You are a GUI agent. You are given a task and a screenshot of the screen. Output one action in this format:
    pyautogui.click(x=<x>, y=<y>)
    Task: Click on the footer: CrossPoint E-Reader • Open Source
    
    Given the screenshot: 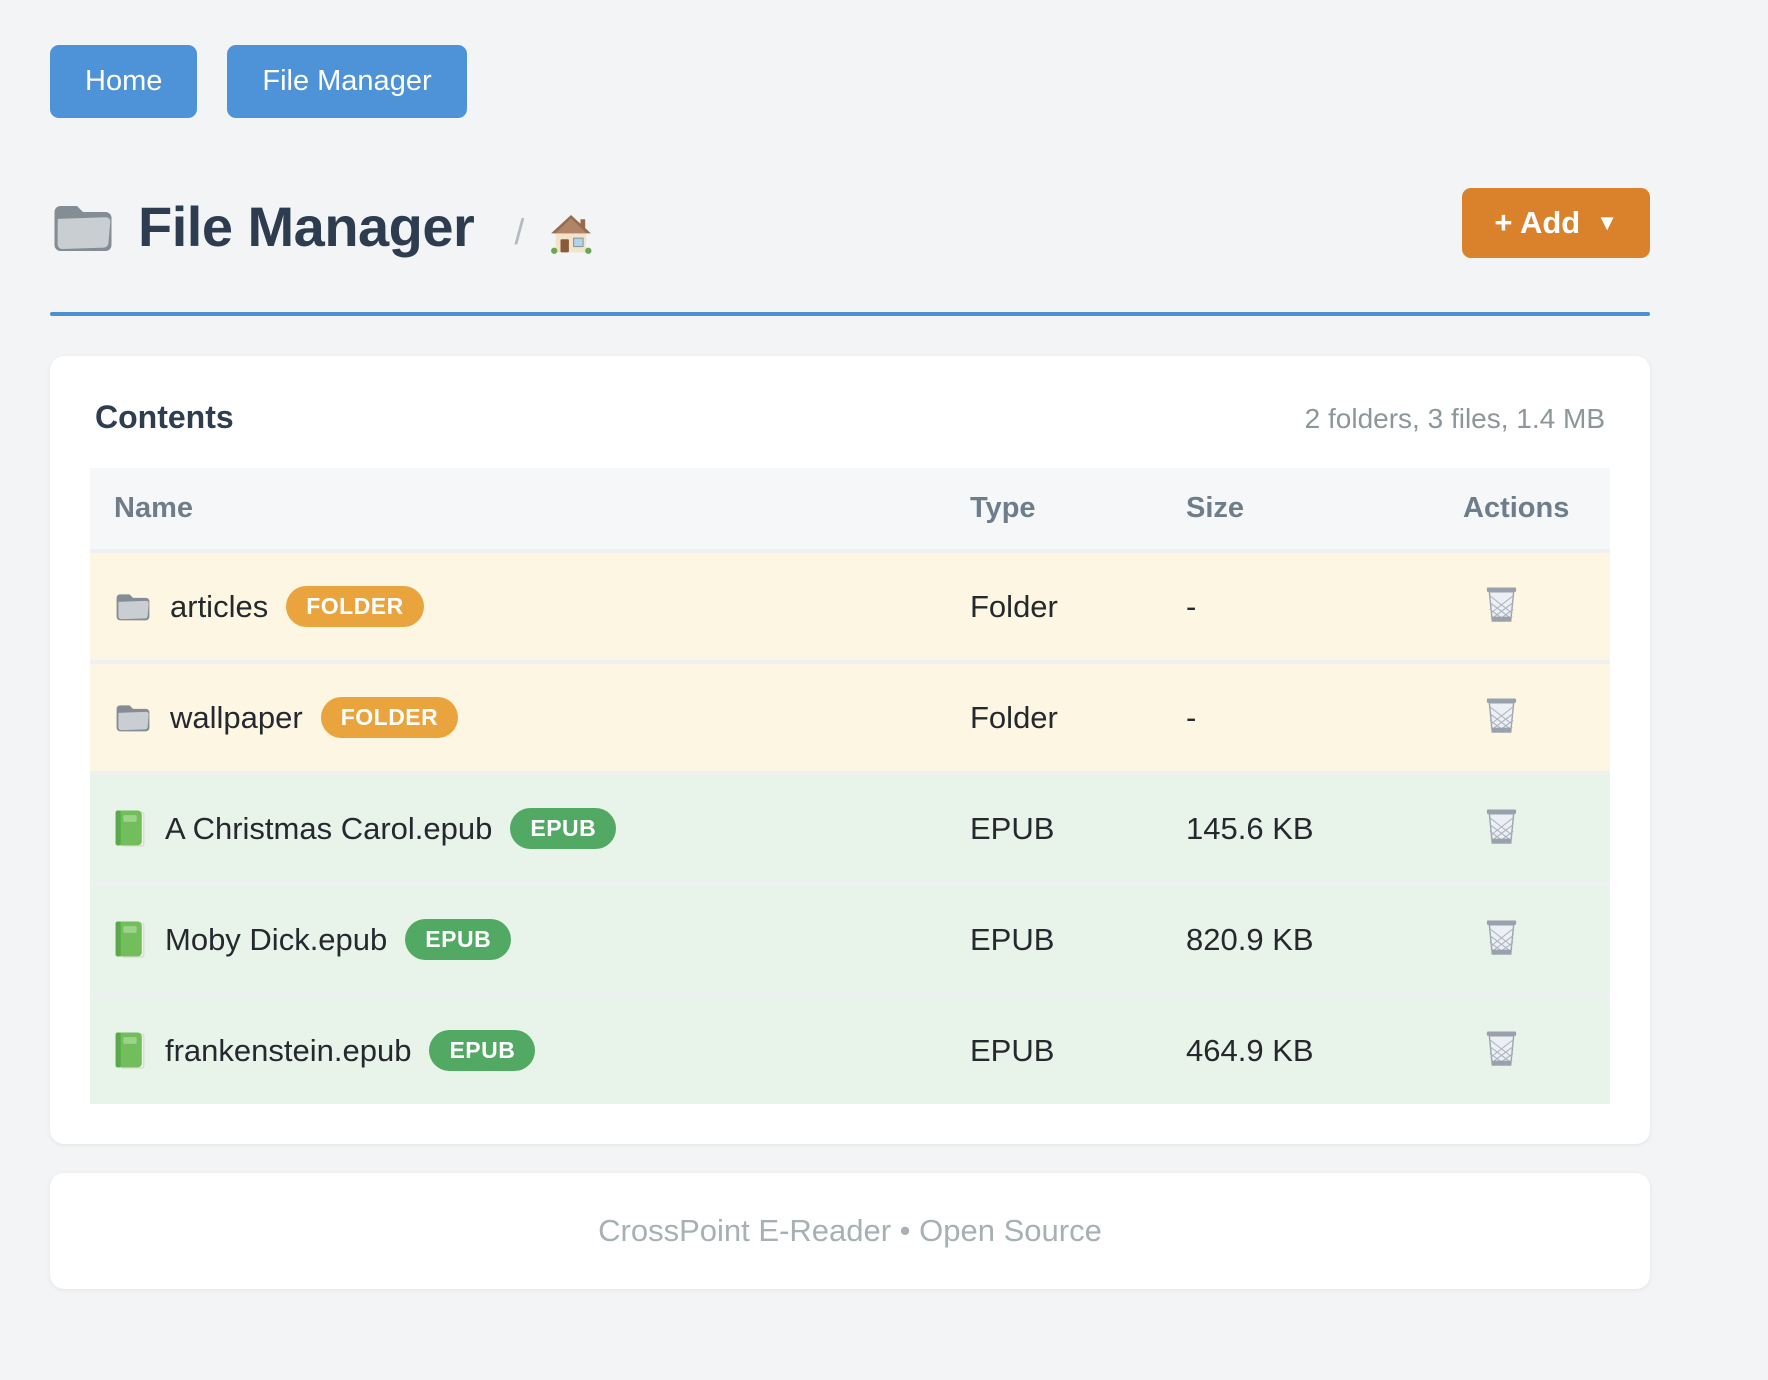 What is the action you would take?
    pyautogui.click(x=850, y=1231)
    